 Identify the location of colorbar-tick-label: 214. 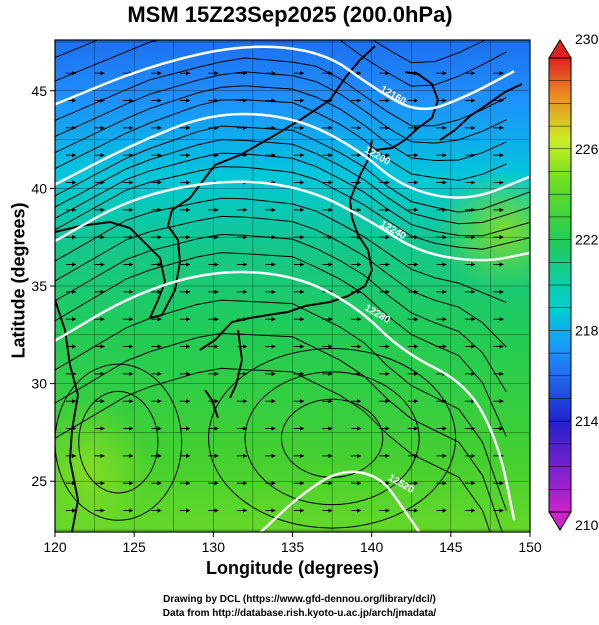
(587, 421).